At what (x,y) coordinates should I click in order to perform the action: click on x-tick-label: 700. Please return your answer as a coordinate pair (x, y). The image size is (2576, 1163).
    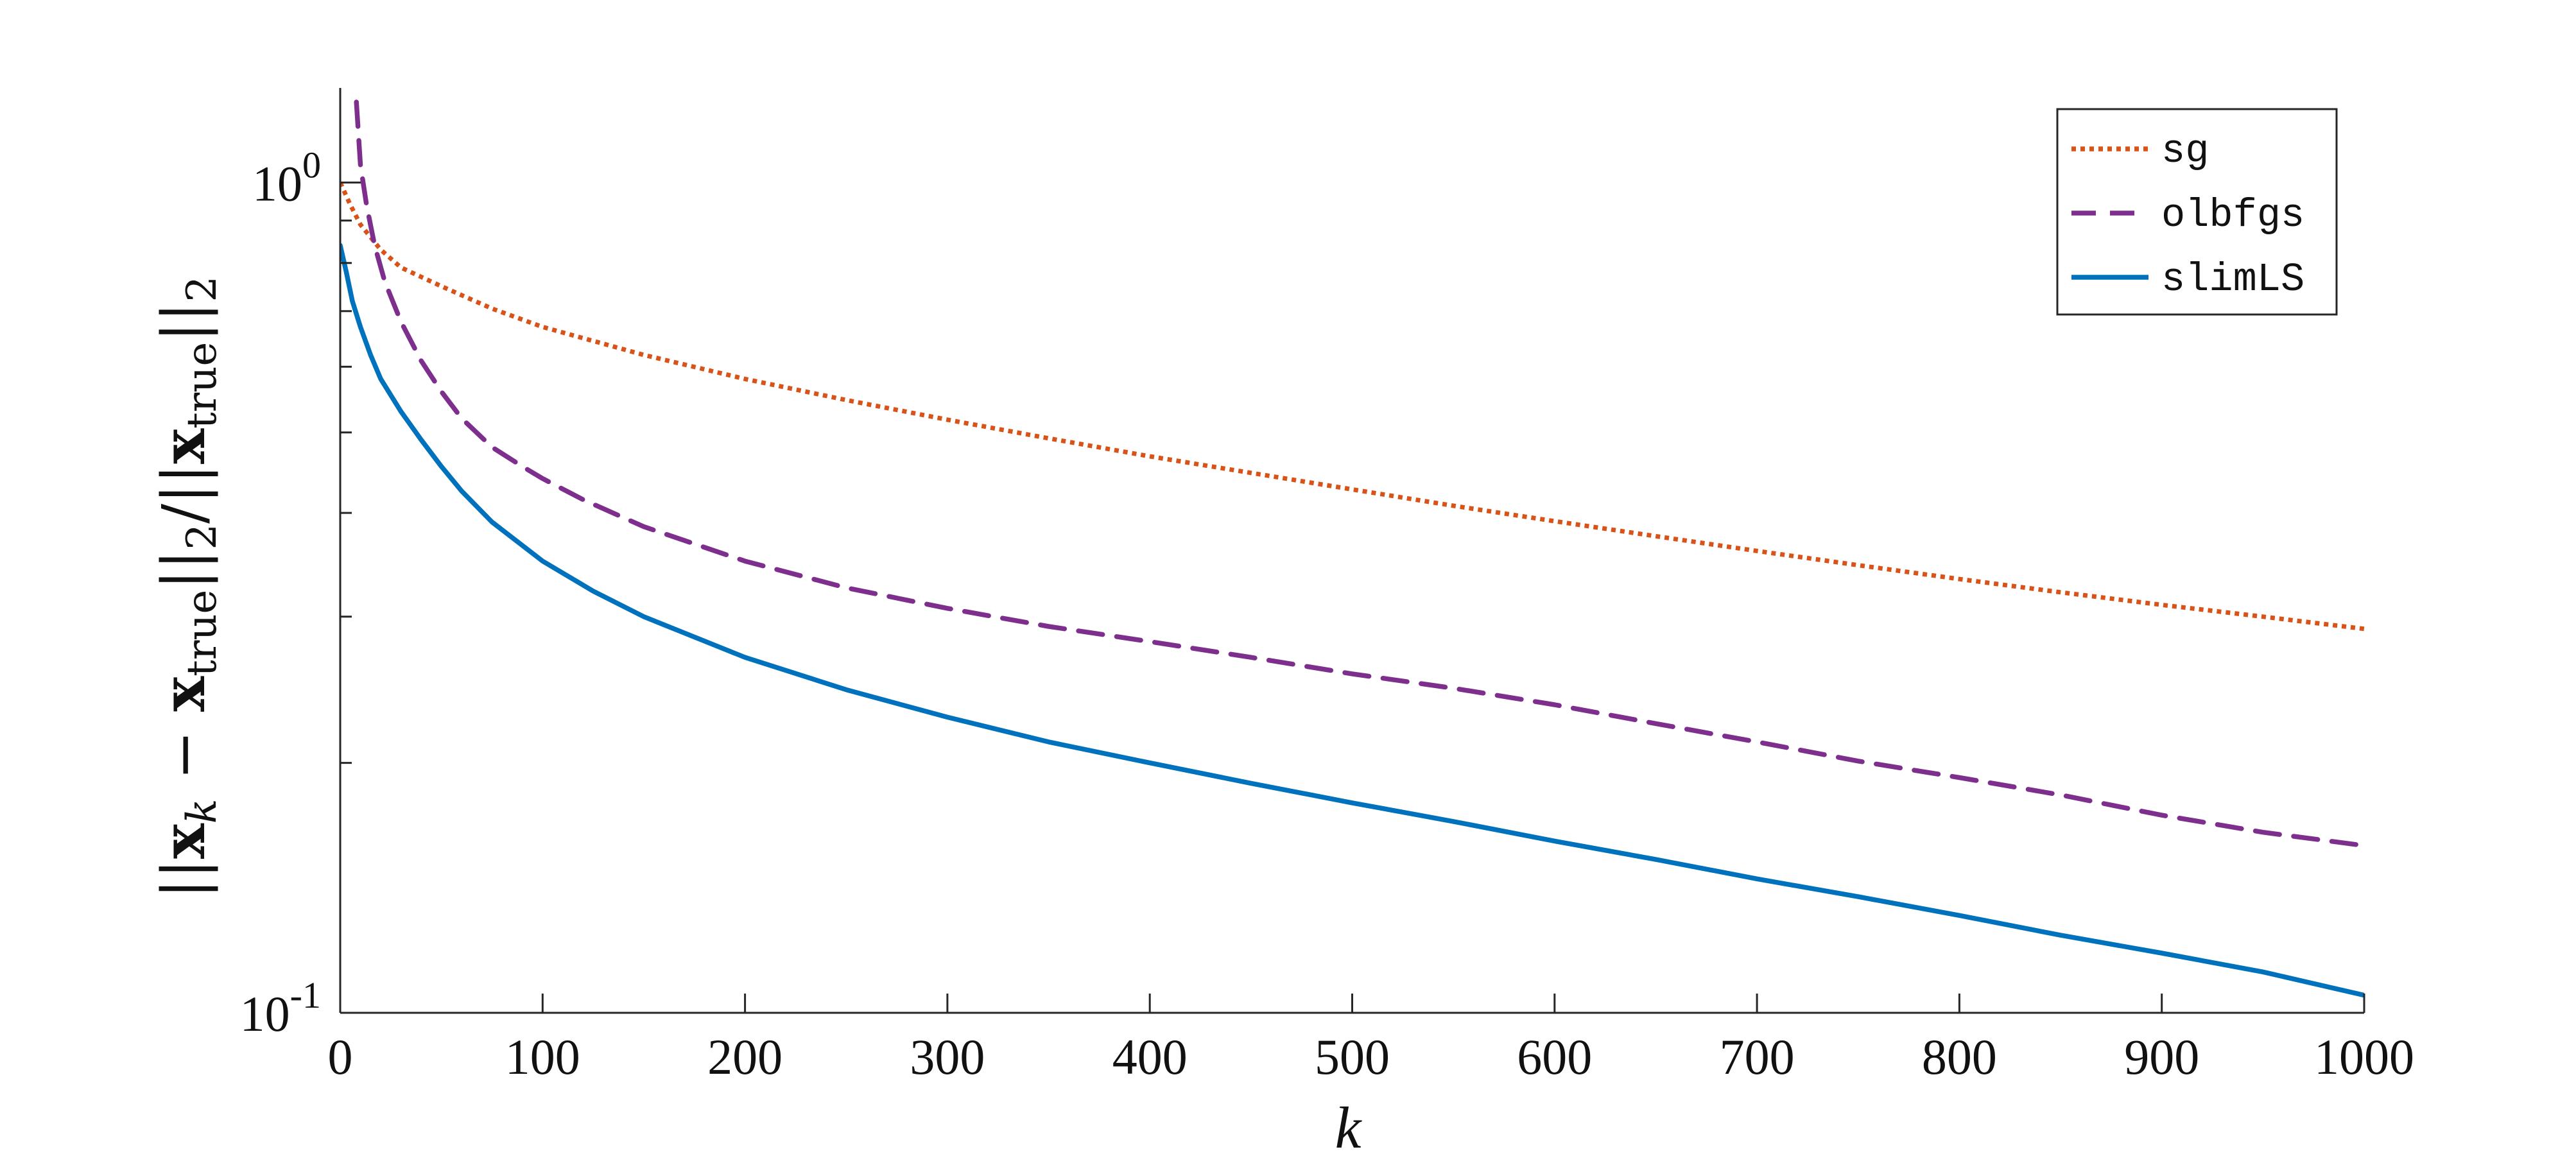
    Looking at the image, I should click on (1757, 1057).